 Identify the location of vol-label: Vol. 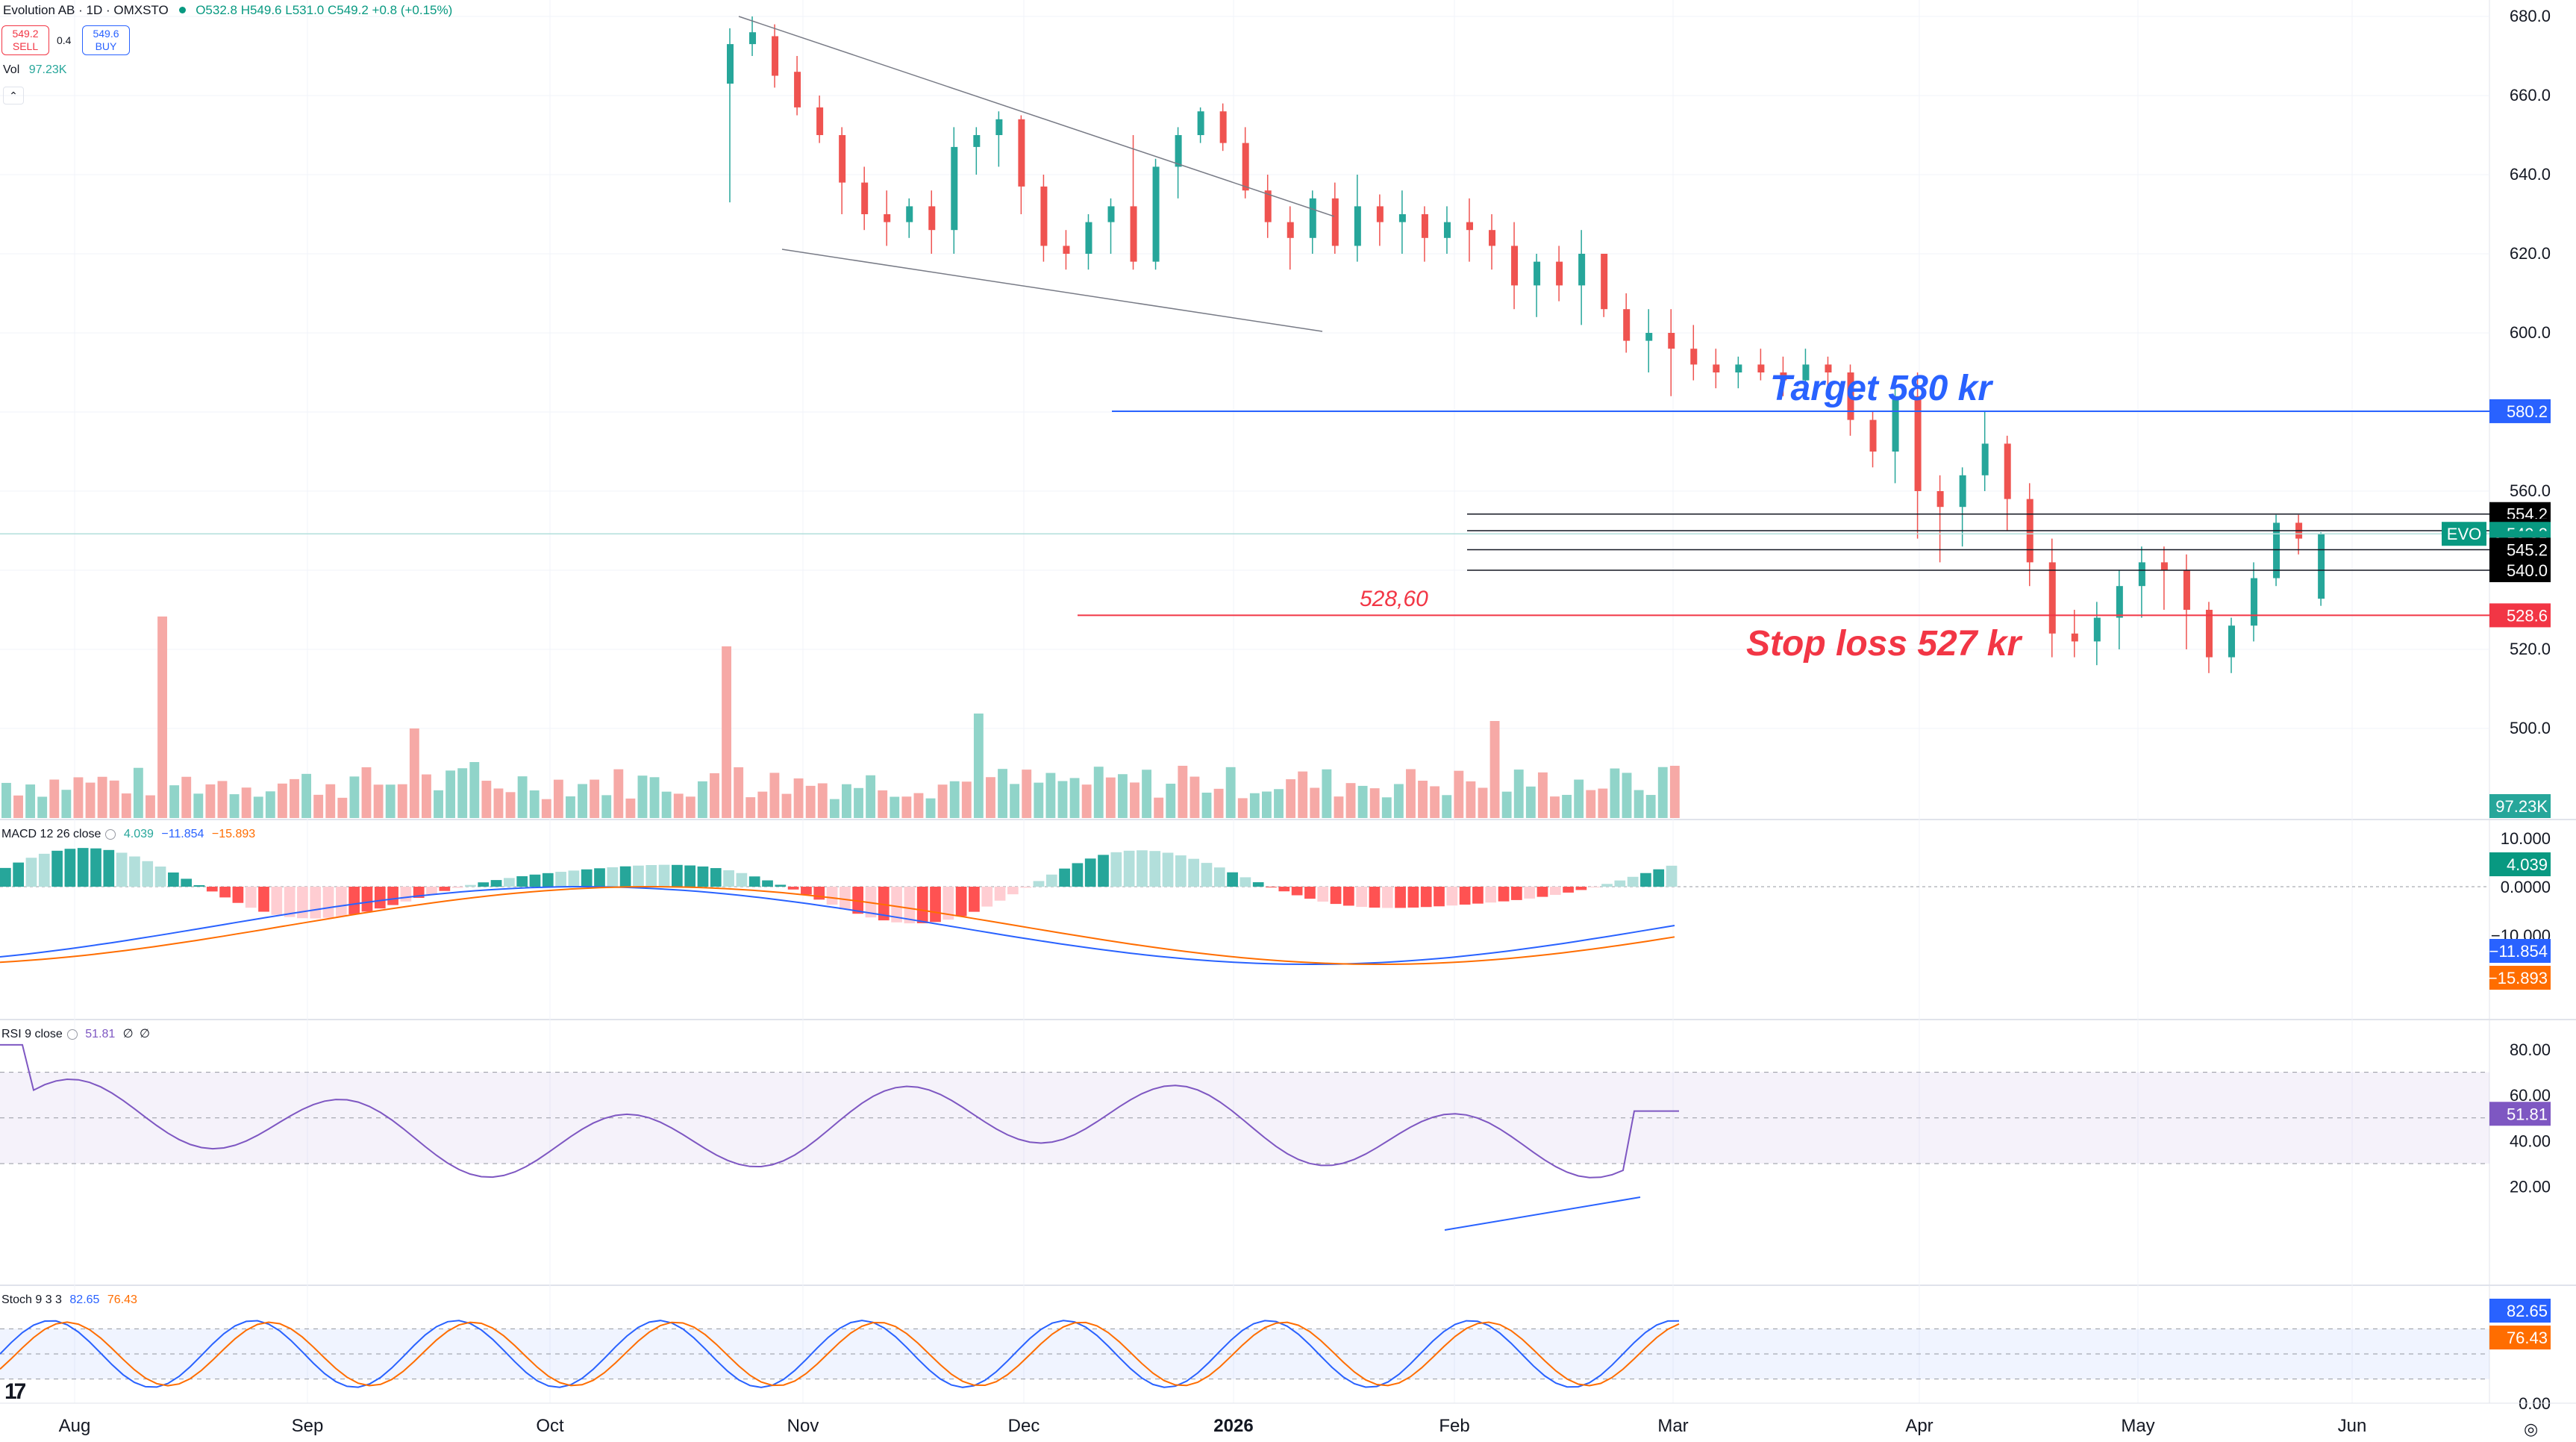
(11, 69).